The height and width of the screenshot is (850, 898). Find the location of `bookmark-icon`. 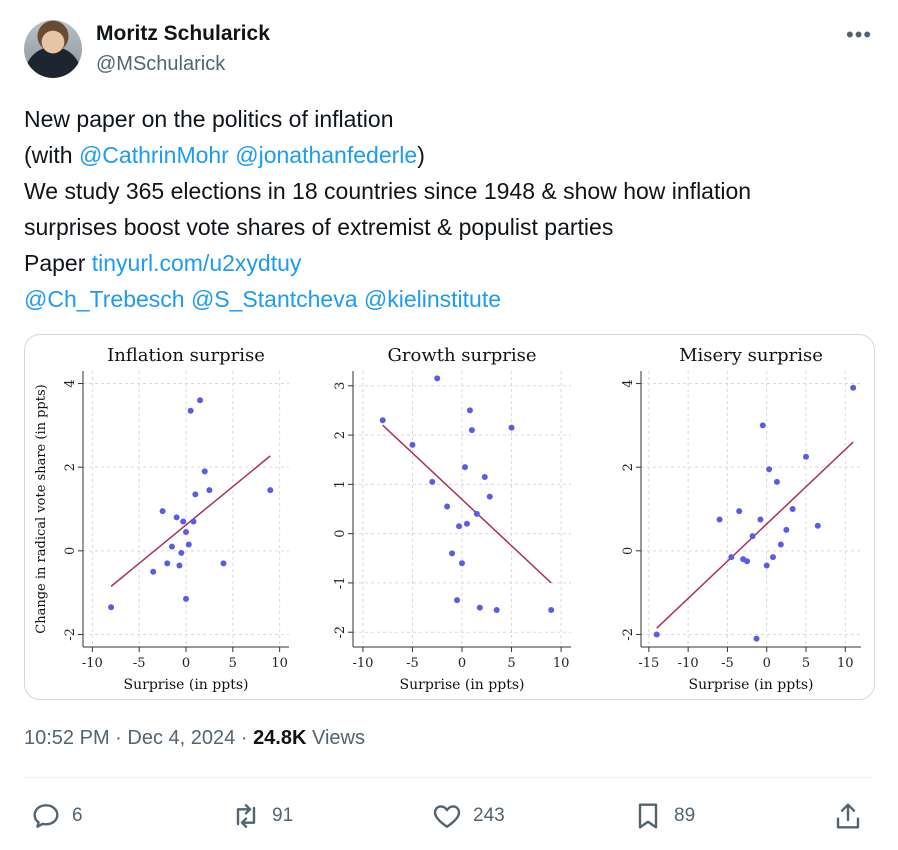

bookmark-icon is located at coordinates (648, 816).